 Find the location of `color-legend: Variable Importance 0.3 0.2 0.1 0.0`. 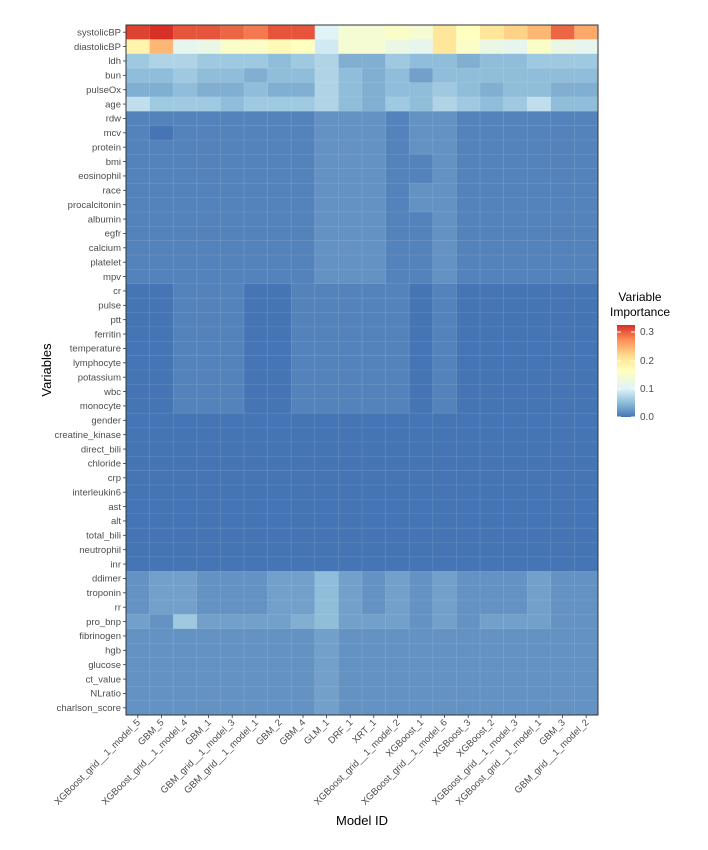

color-legend: Variable Importance 0.3 0.2 0.1 0.0 is located at coordinates (640, 356).